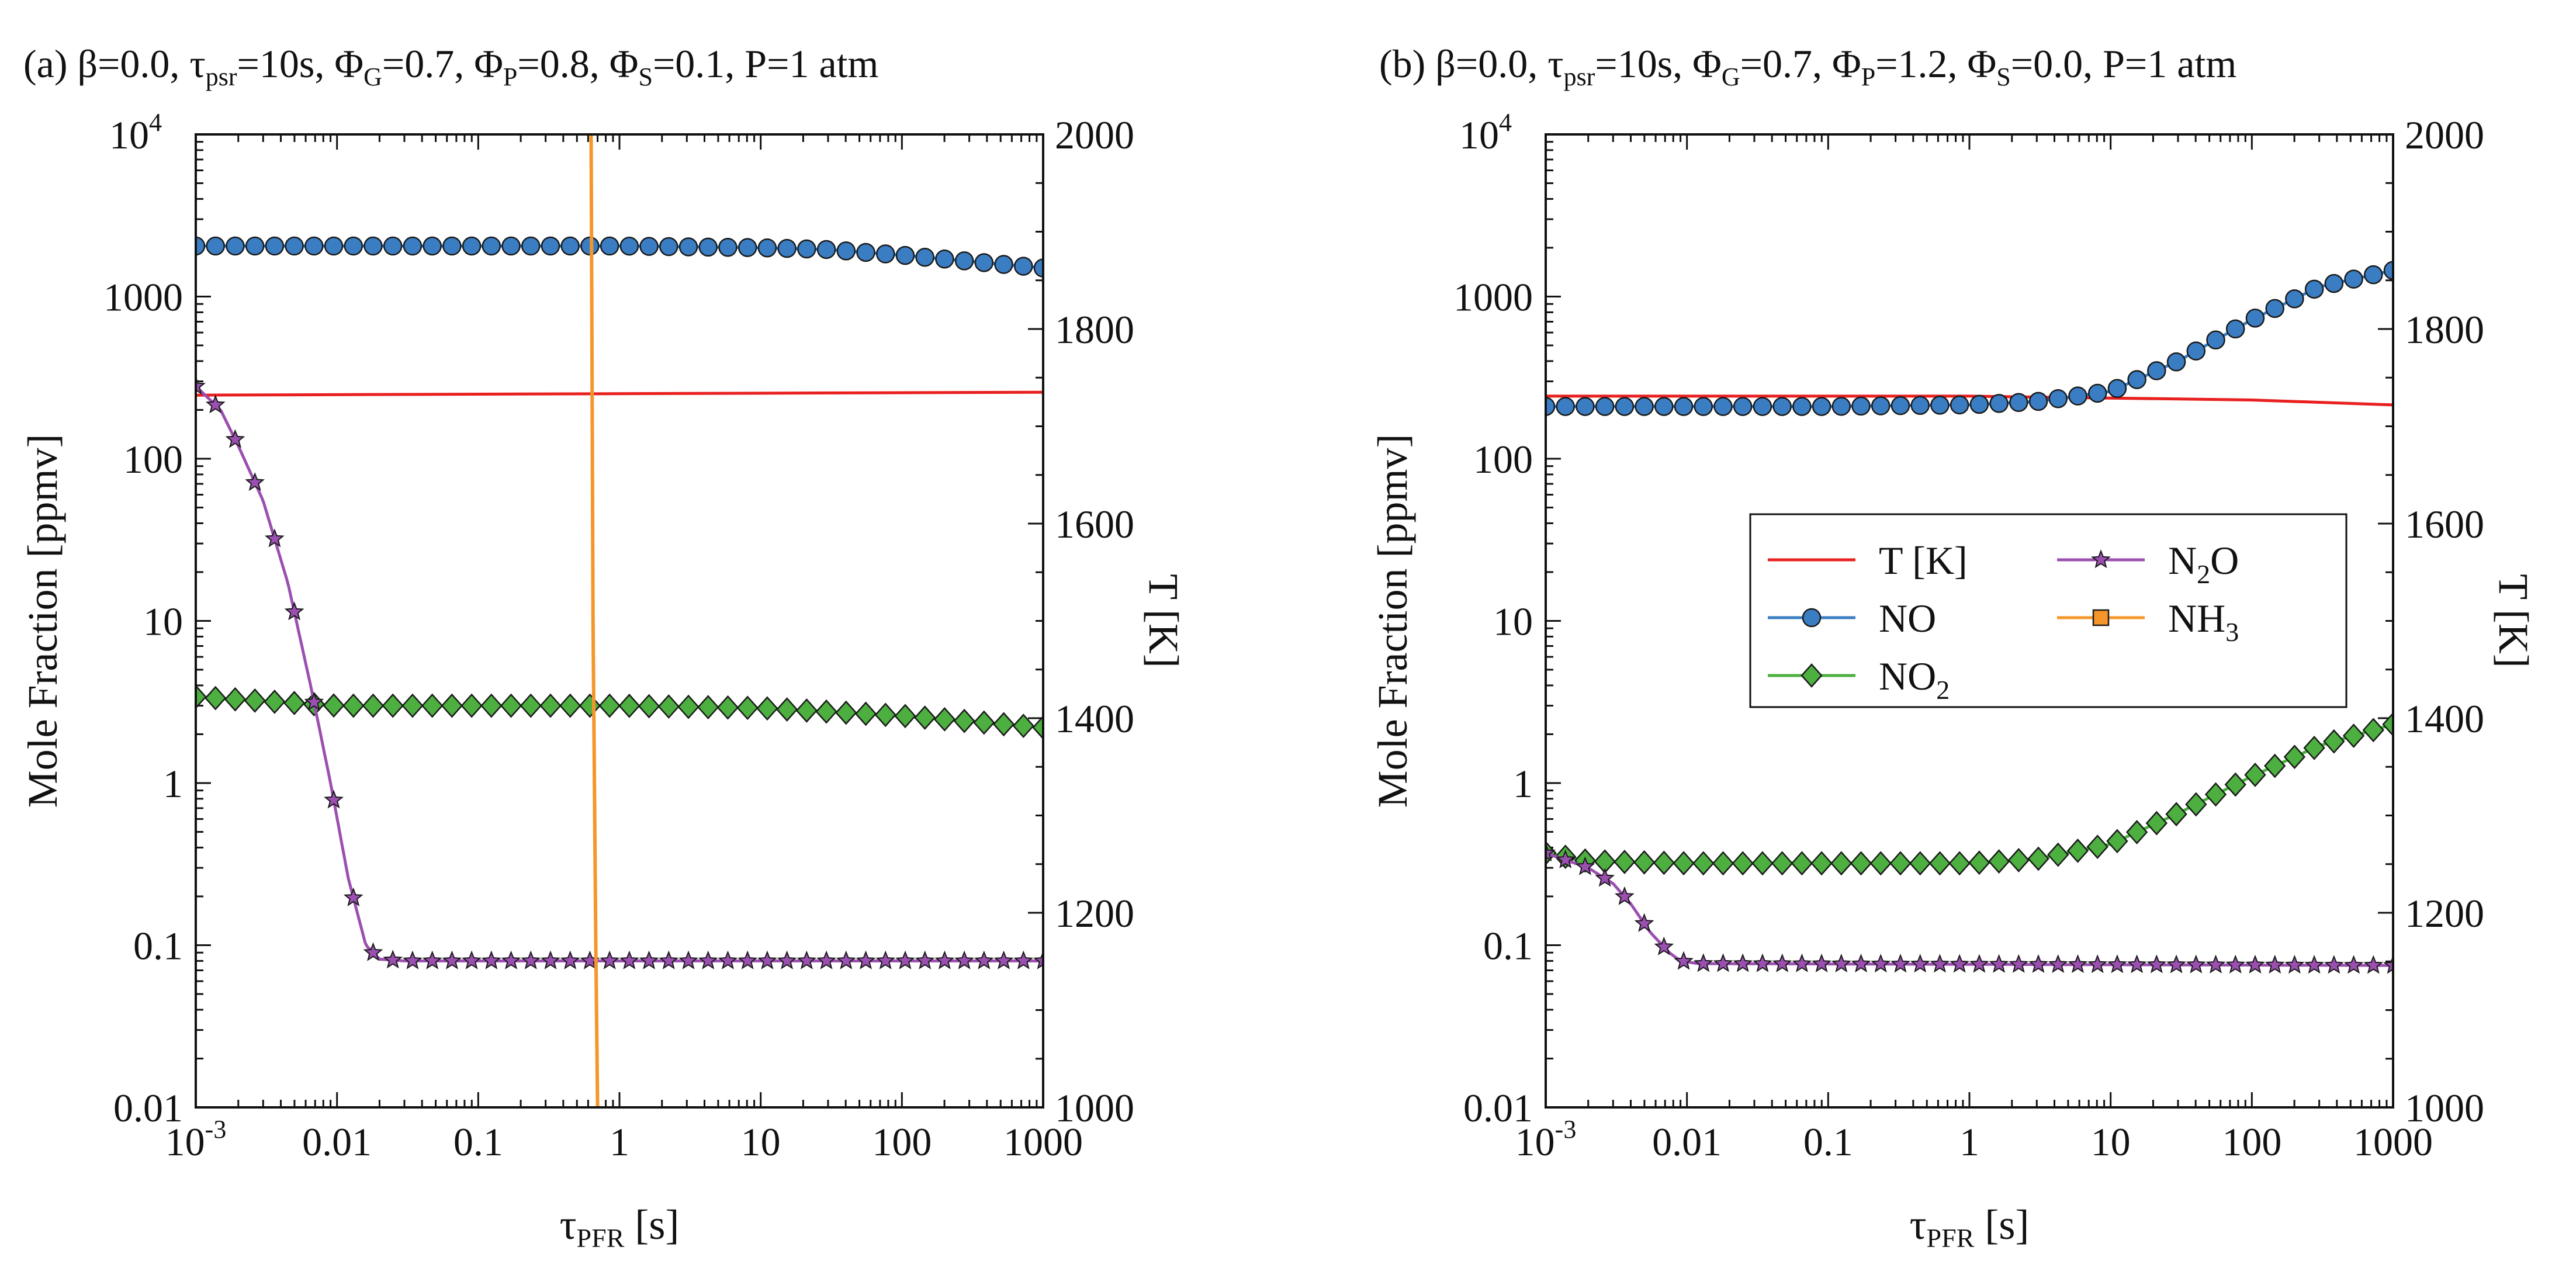 The height and width of the screenshot is (1278, 2576). Describe the element at coordinates (2444, 329) in the screenshot. I see `y2-tick-label: 1800` at that location.